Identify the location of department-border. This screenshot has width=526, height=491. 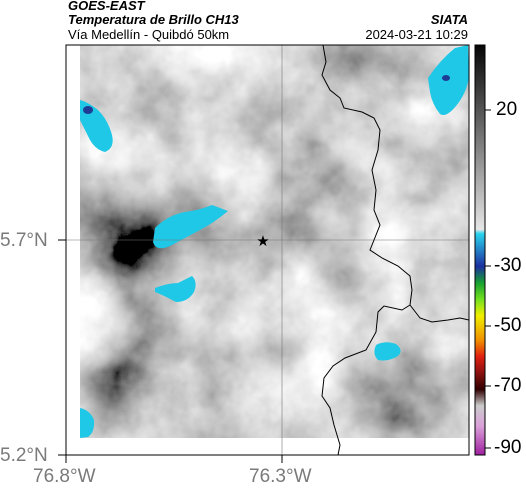
(367, 250).